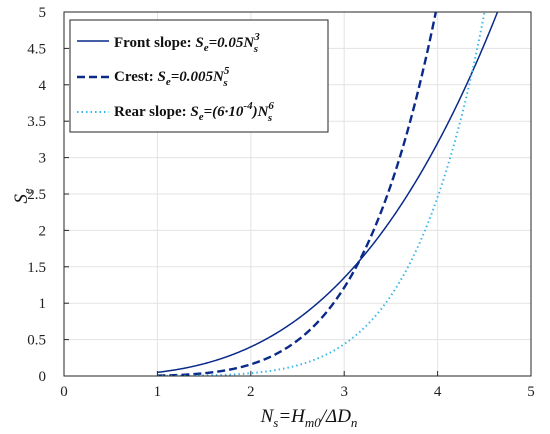  What do you see at coordinates (251, 392) in the screenshot?
I see `x-tick-label: 2` at bounding box center [251, 392].